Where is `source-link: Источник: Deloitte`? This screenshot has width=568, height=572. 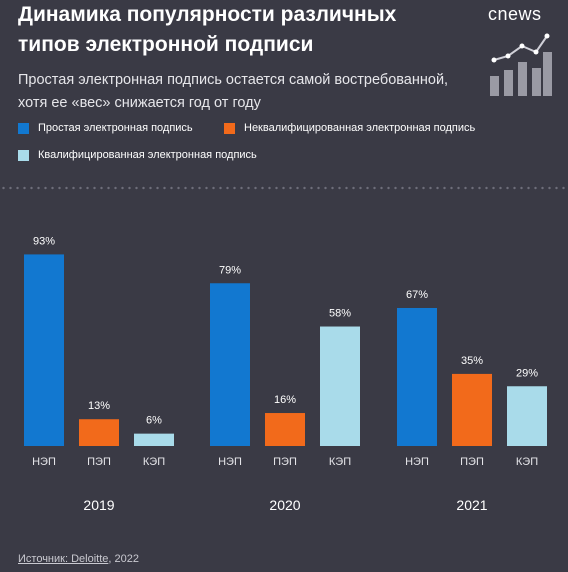
source-link: Источник: Deloitte is located at coordinates (63, 559).